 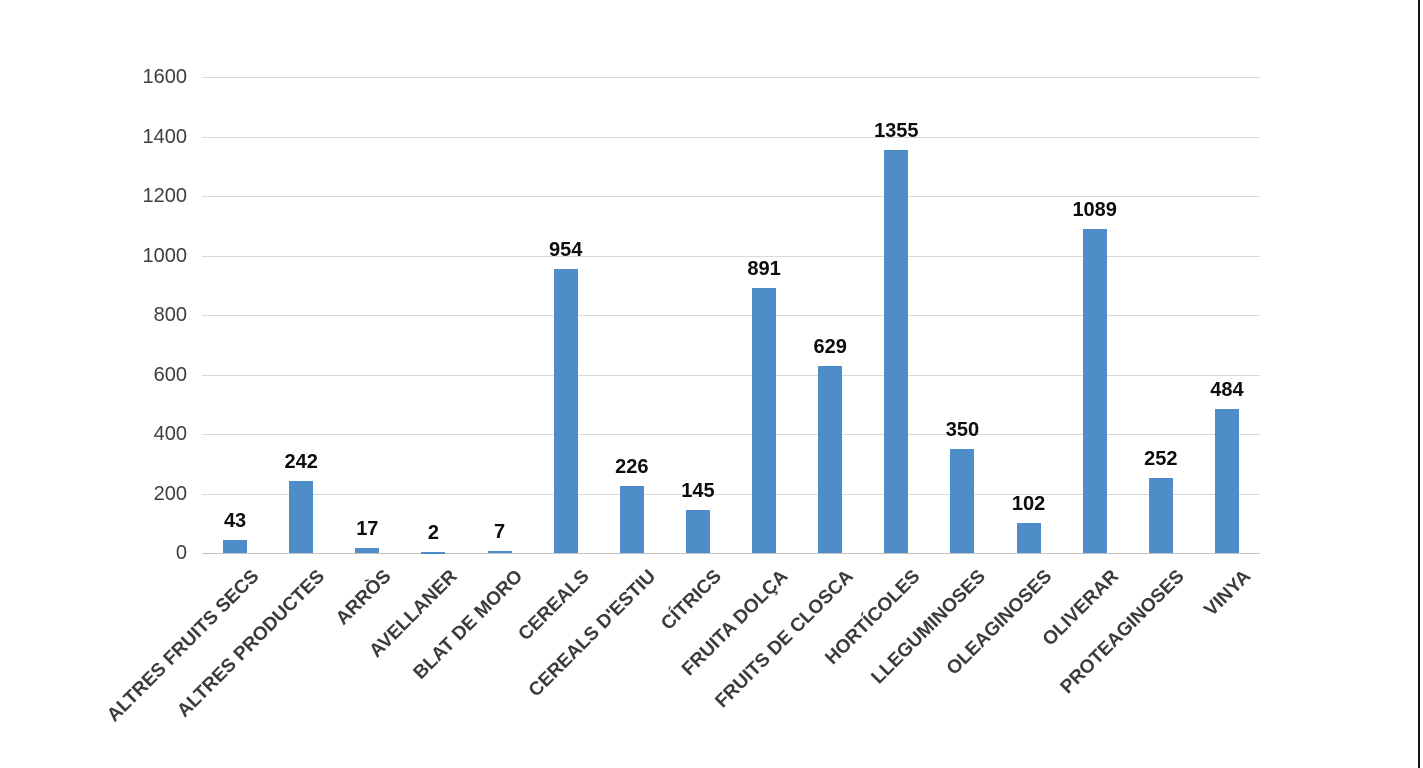 What do you see at coordinates (896, 130) in the screenshot?
I see `bar-value-label: 1355` at bounding box center [896, 130].